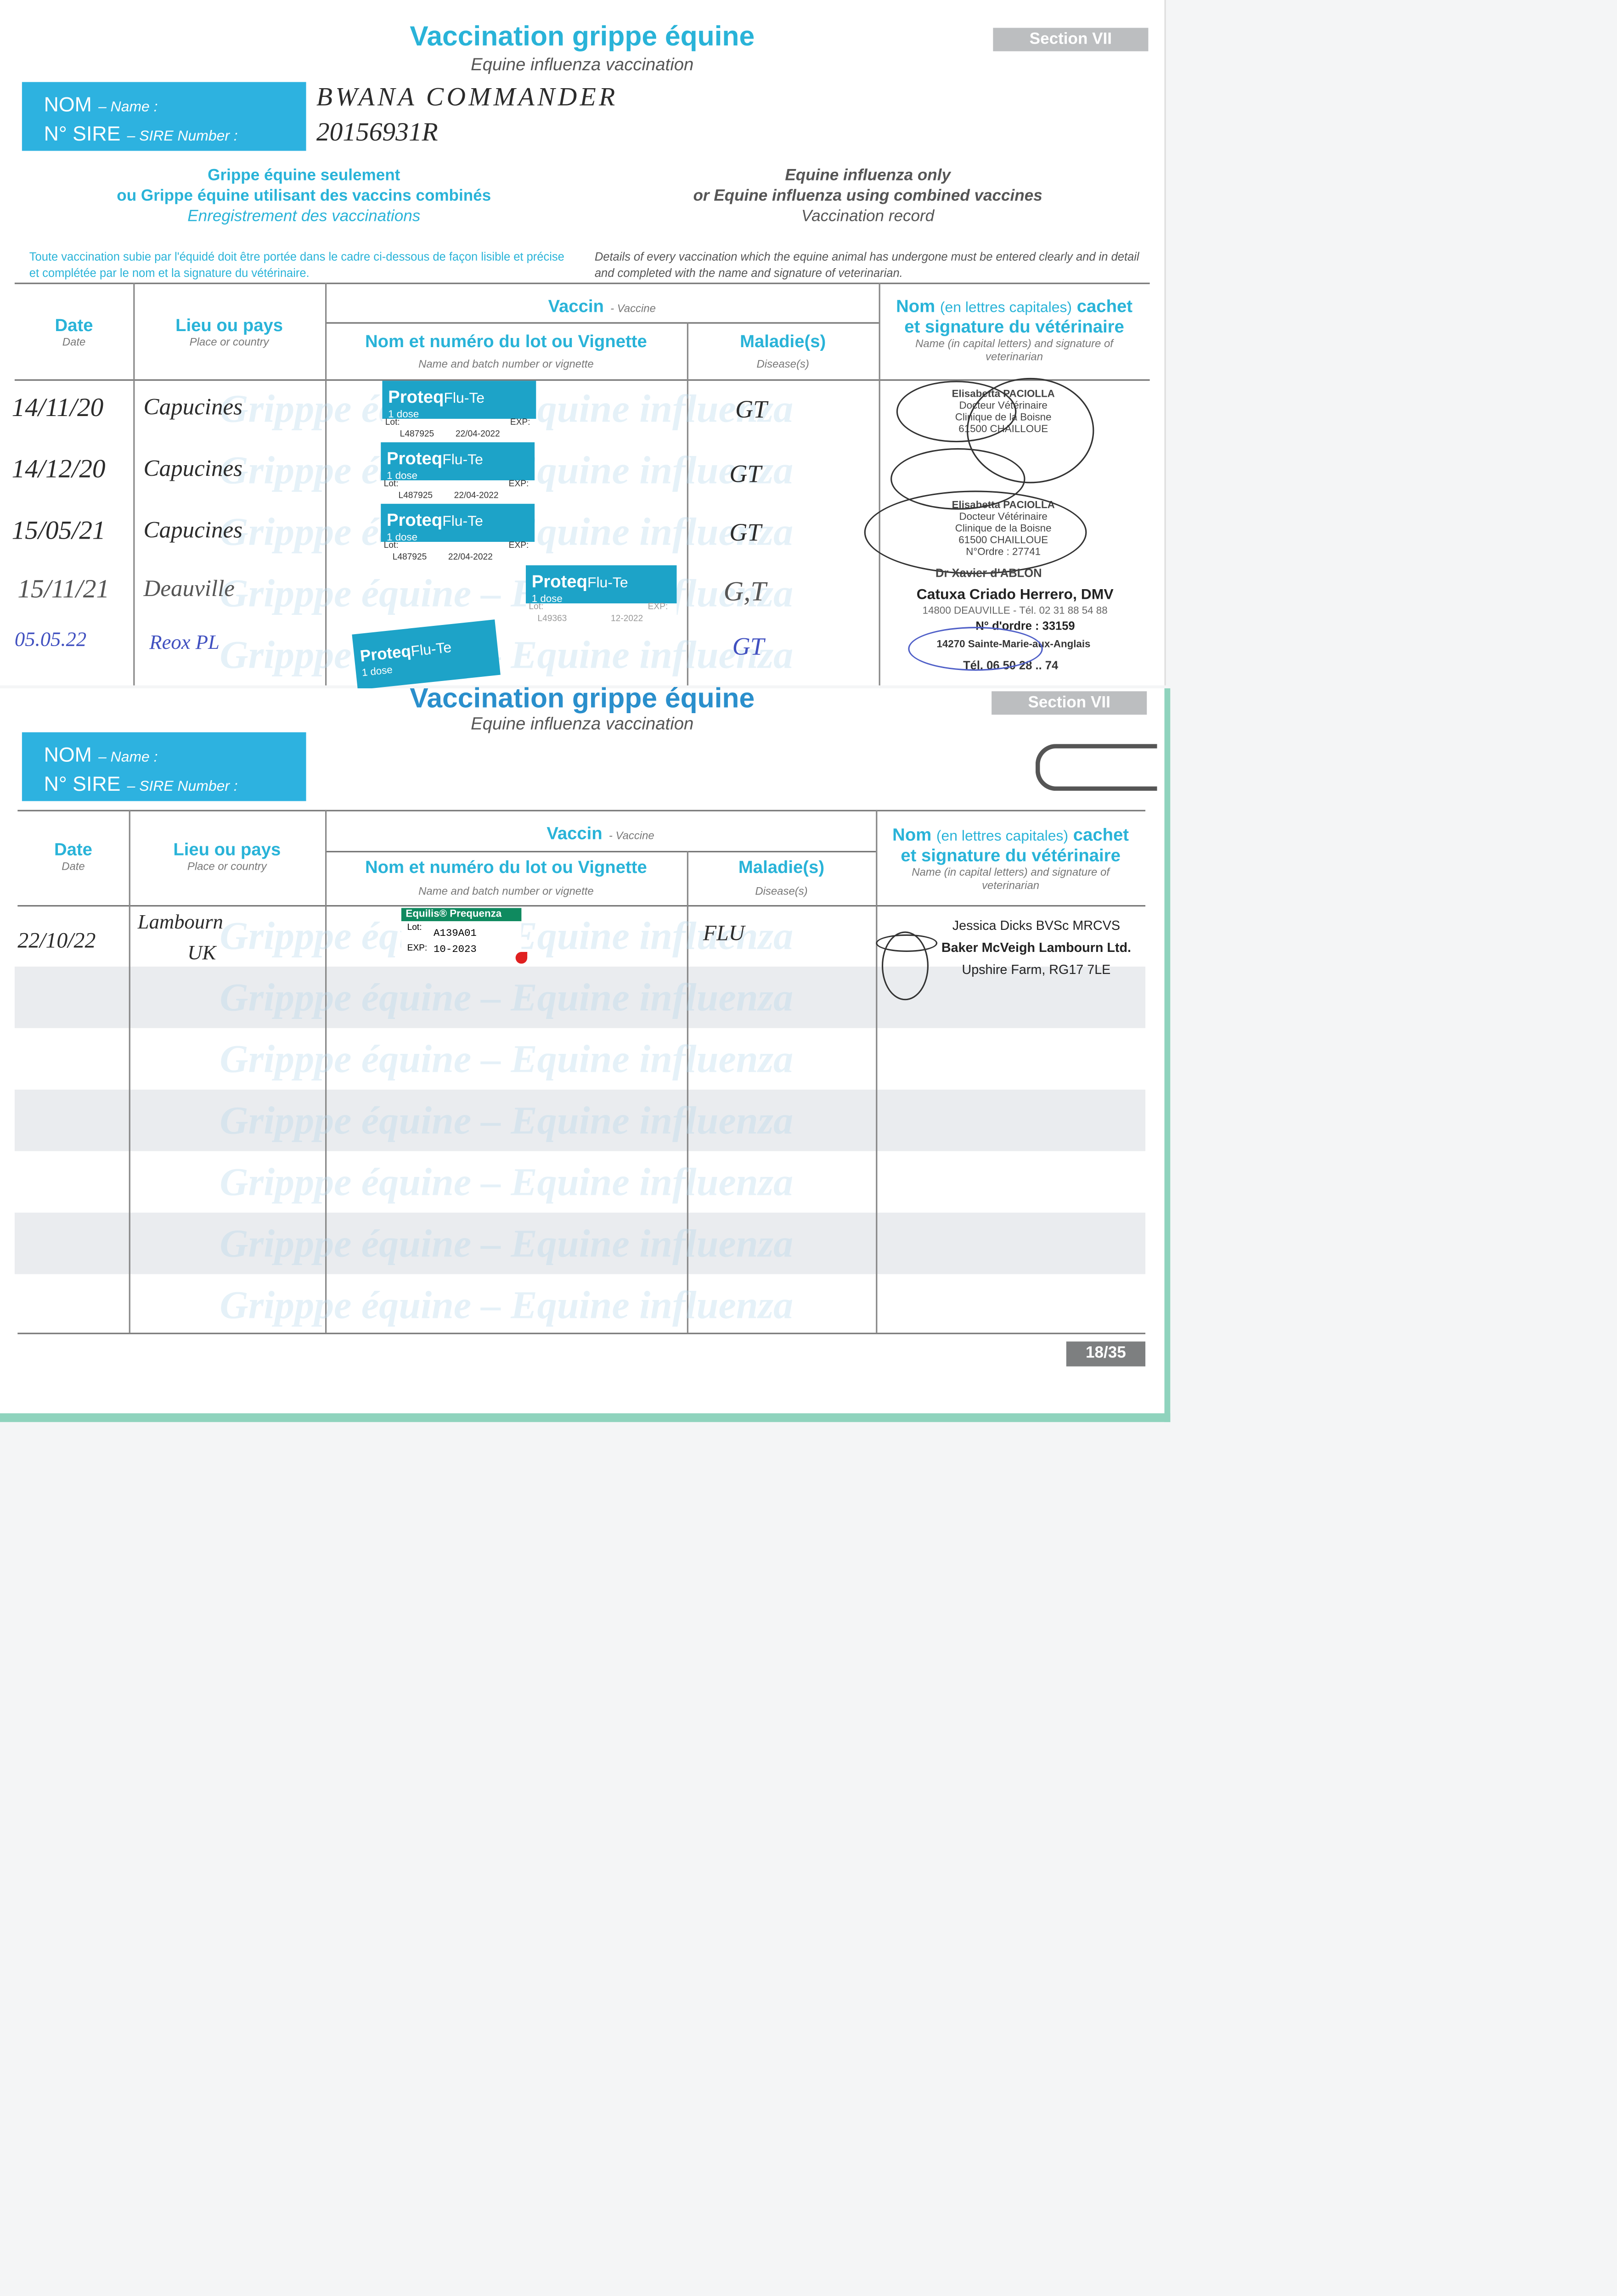 The height and width of the screenshot is (2296, 1617). I want to click on header-date: Date Date, so click(73, 856).